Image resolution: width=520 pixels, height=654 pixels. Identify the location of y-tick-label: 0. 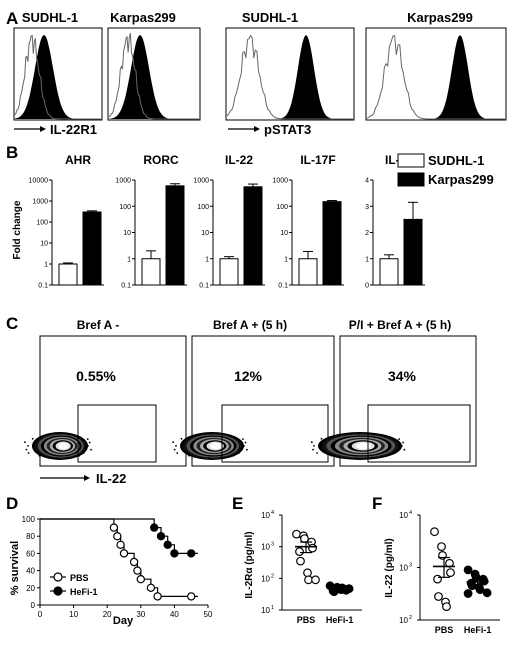
(33, 605).